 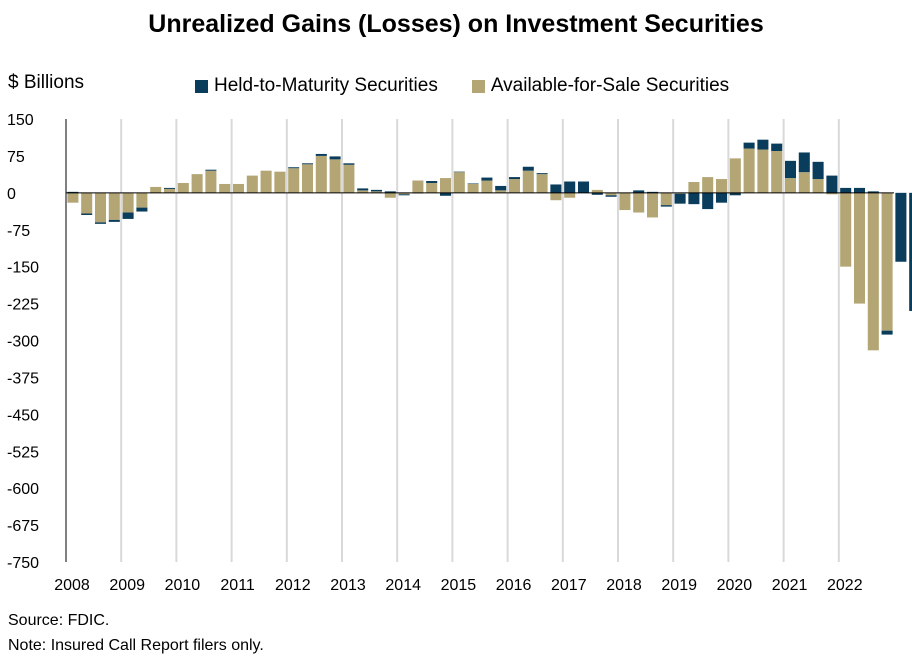 I want to click on y-tick-label: -525, so click(x=23, y=452).